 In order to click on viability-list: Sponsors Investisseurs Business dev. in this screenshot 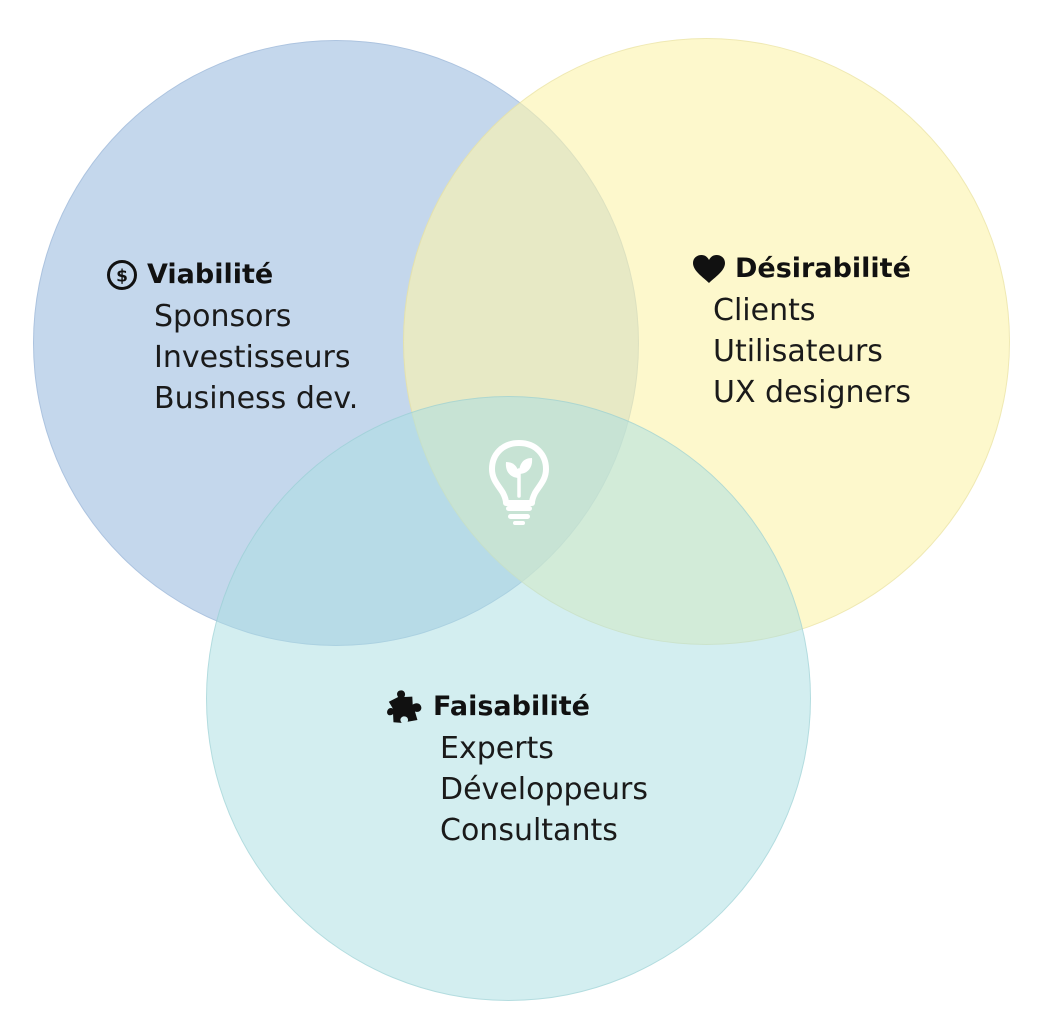, I will do `click(232, 357)`.